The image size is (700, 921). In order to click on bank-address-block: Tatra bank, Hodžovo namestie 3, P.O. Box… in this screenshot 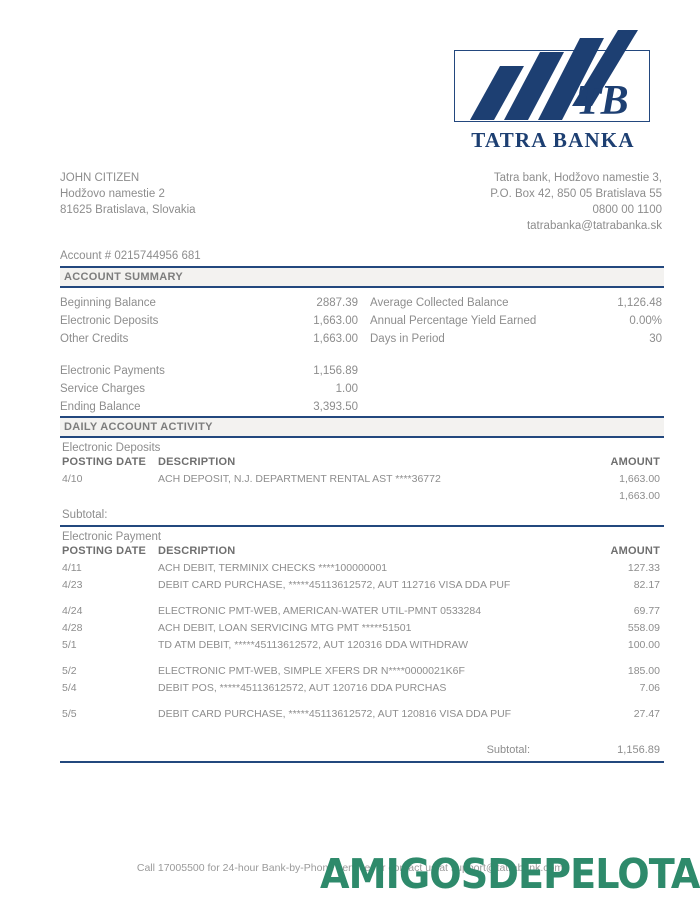, I will do `click(576, 202)`.